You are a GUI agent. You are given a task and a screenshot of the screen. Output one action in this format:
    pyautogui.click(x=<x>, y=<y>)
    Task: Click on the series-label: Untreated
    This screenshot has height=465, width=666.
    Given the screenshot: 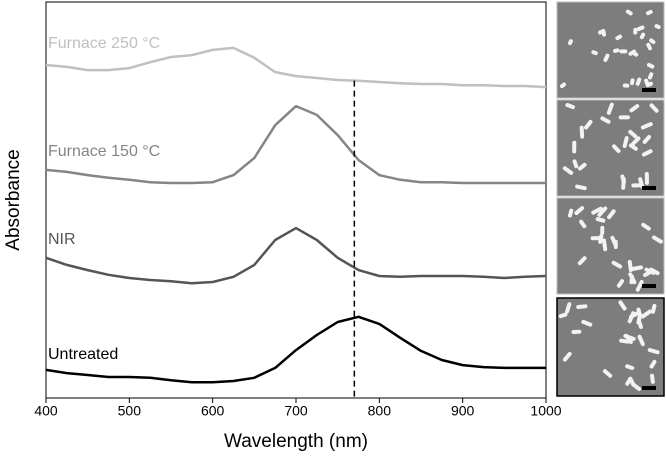 What is the action you would take?
    pyautogui.click(x=83, y=354)
    